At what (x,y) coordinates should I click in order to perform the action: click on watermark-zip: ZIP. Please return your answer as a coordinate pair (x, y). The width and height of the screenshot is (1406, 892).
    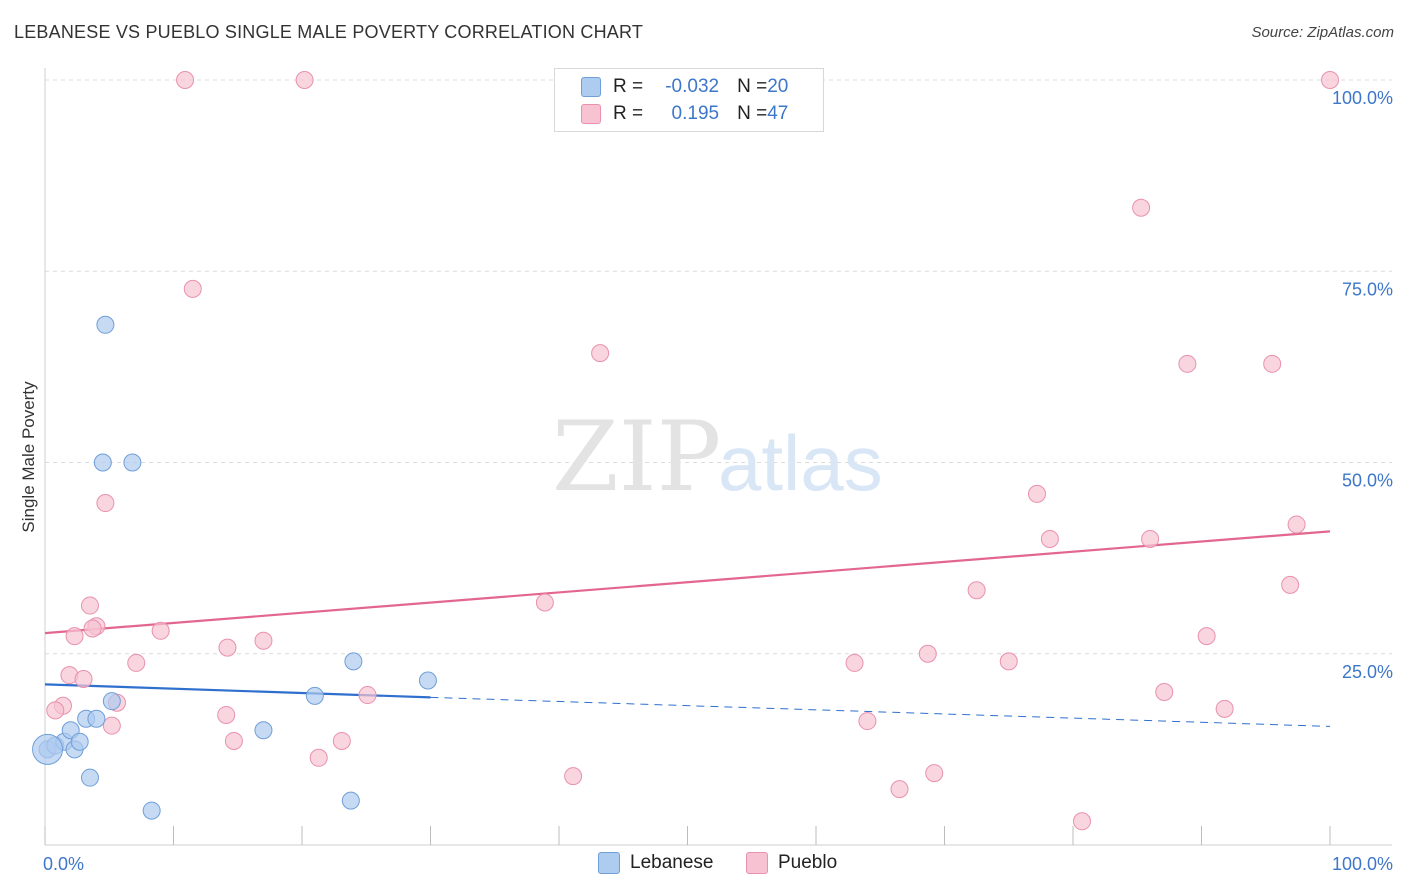
    Looking at the image, I should click on (636, 457).